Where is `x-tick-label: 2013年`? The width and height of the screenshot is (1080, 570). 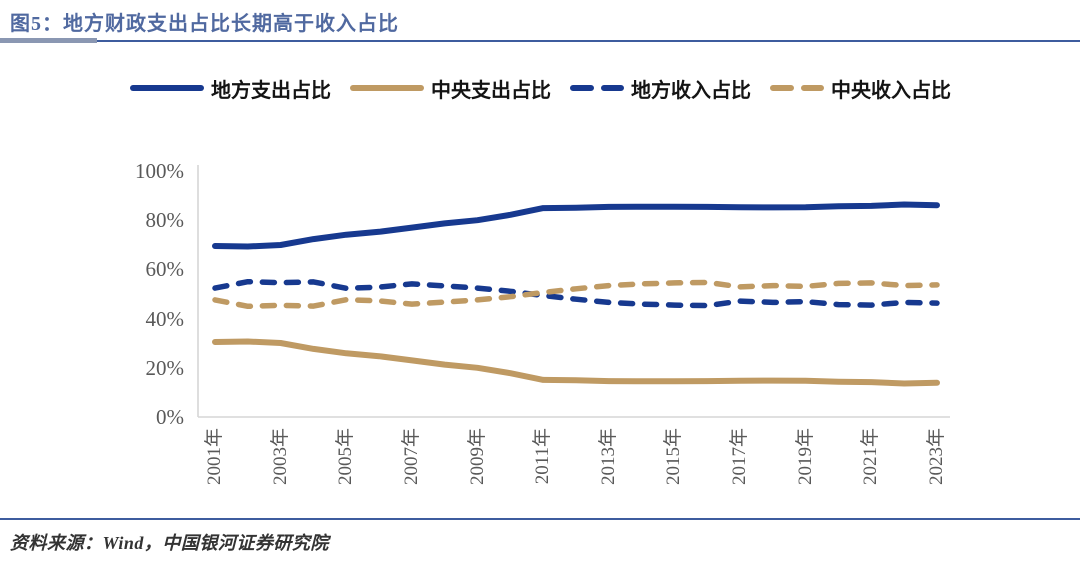 x-tick-label: 2013年 is located at coordinates (608, 457).